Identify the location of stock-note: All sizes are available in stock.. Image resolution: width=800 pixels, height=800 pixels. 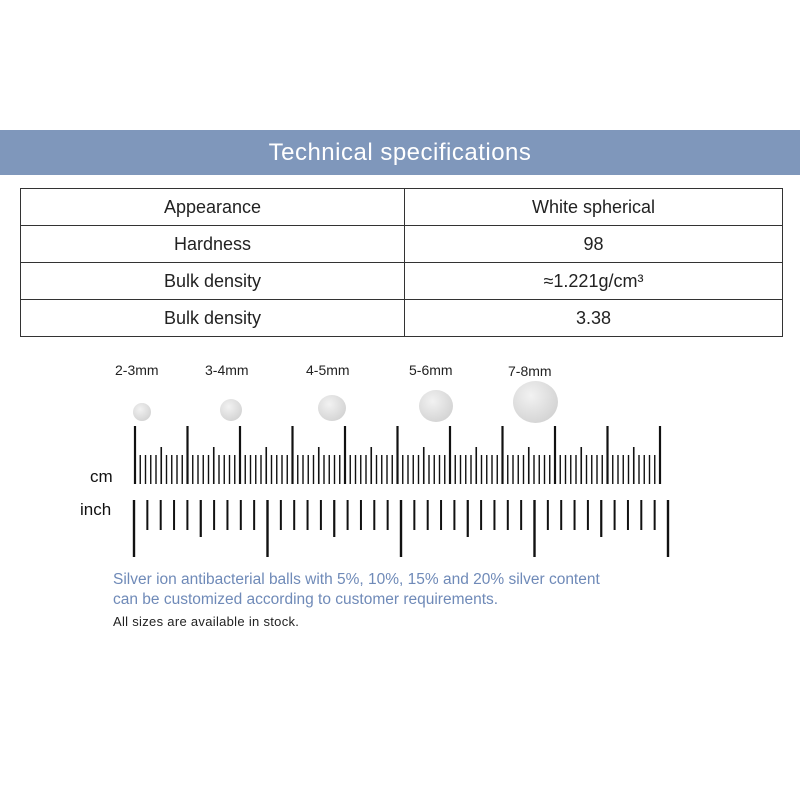
(206, 621).